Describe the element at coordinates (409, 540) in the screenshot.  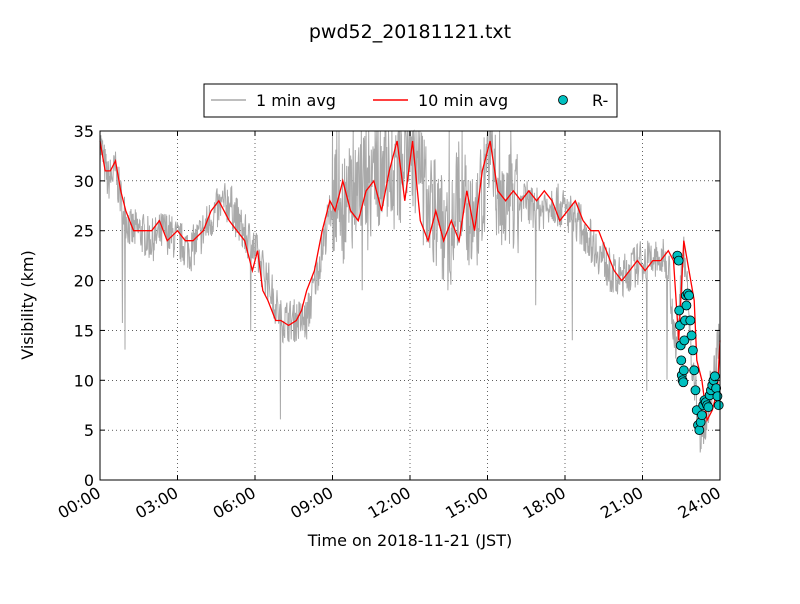
I see `x-axis-label: Time on 2018-11-21 (JST)` at that location.